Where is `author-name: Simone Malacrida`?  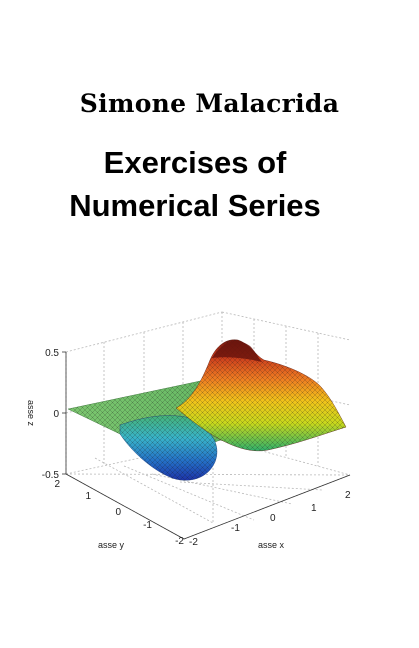 author-name: Simone Malacrida is located at coordinates (209, 103).